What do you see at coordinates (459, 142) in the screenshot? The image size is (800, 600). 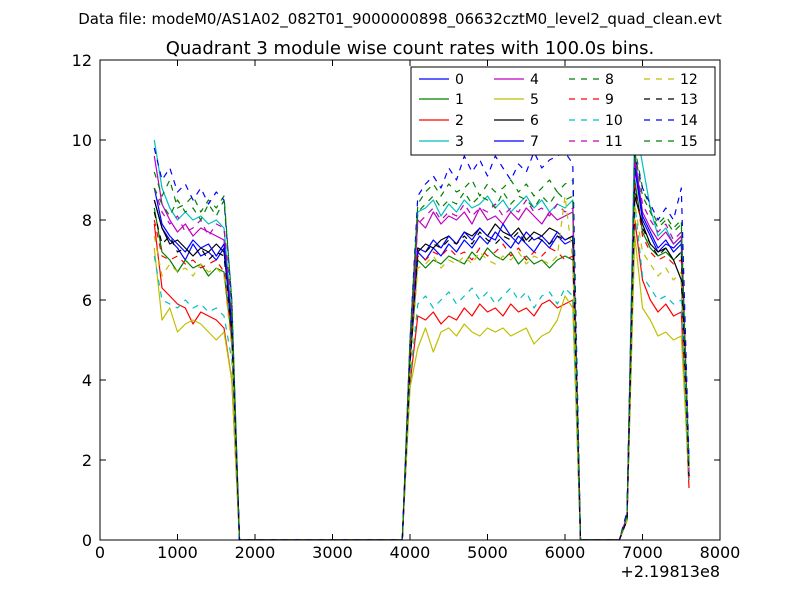 I see `legend-label-3: 3` at bounding box center [459, 142].